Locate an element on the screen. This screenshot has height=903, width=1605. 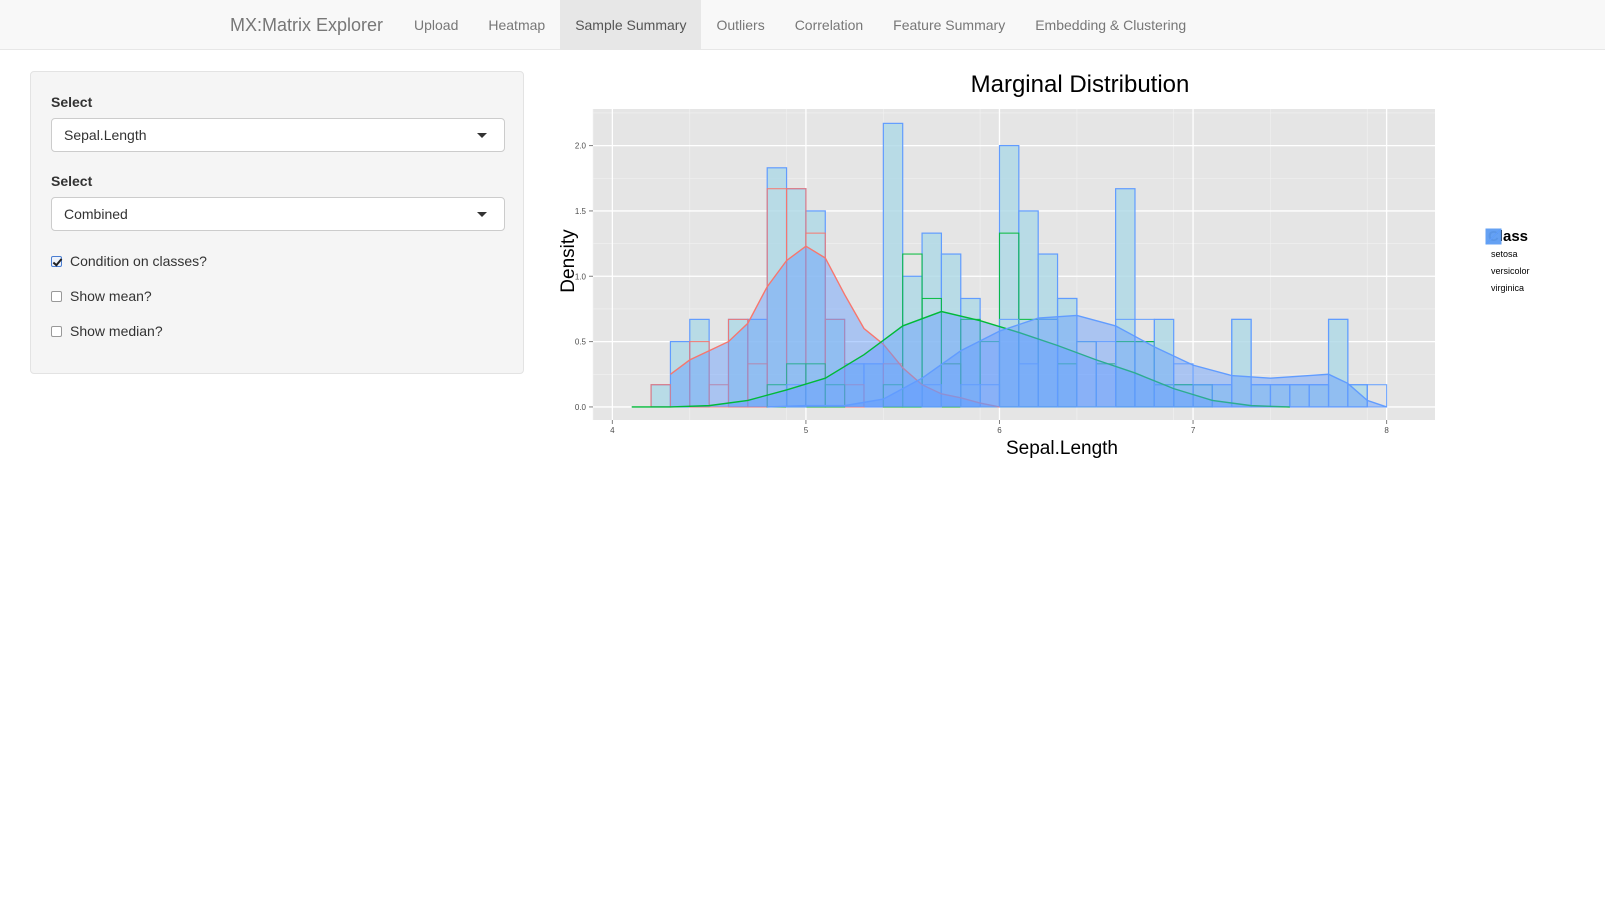
legend-label-versicolor: versicolor is located at coordinates (1510, 270).